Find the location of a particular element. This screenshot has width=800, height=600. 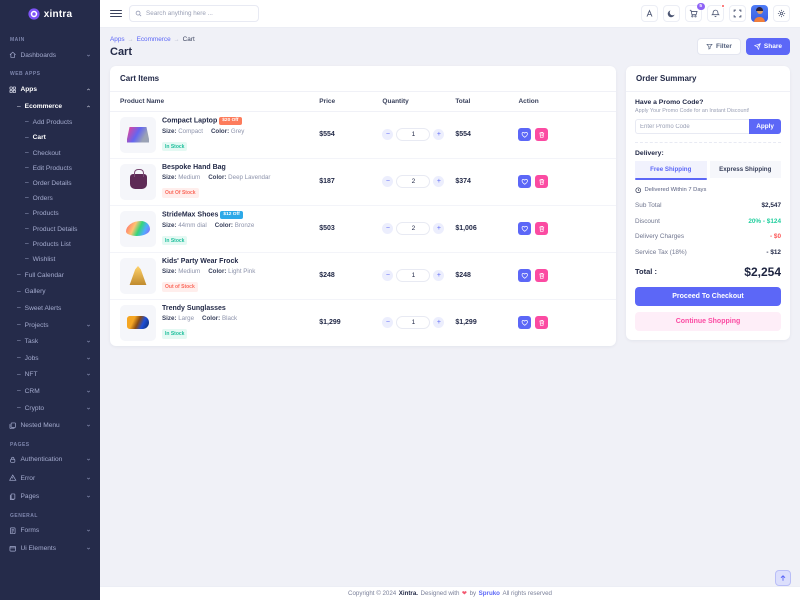

breadcrumb-apps: Apps is located at coordinates (117, 39).